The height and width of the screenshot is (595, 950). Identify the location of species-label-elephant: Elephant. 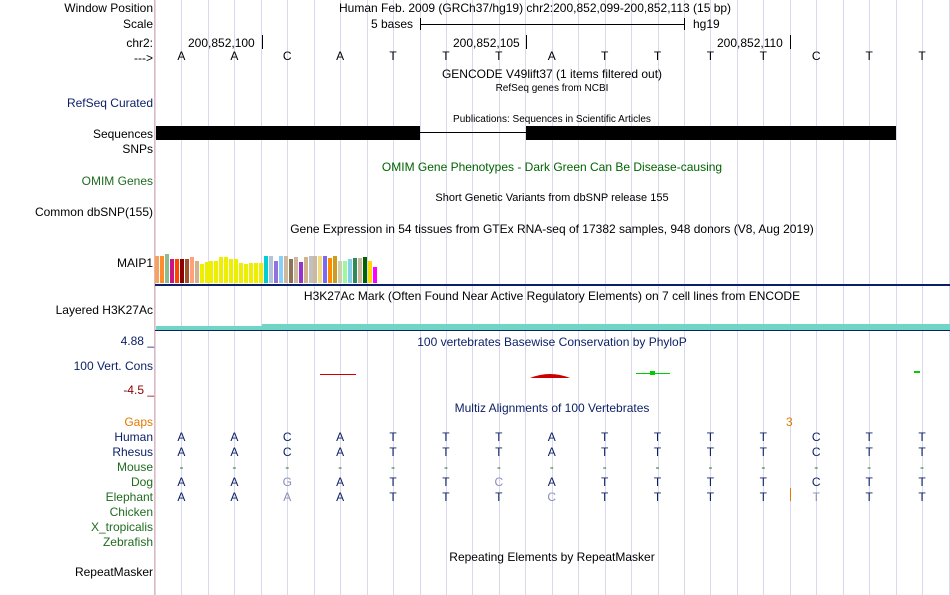
(129, 497).